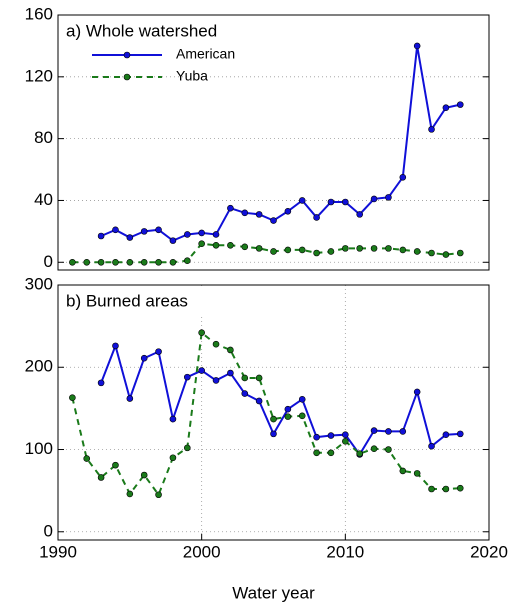 This screenshot has height=611, width=517. I want to click on panel-label: b) Burned areas, so click(127, 300).